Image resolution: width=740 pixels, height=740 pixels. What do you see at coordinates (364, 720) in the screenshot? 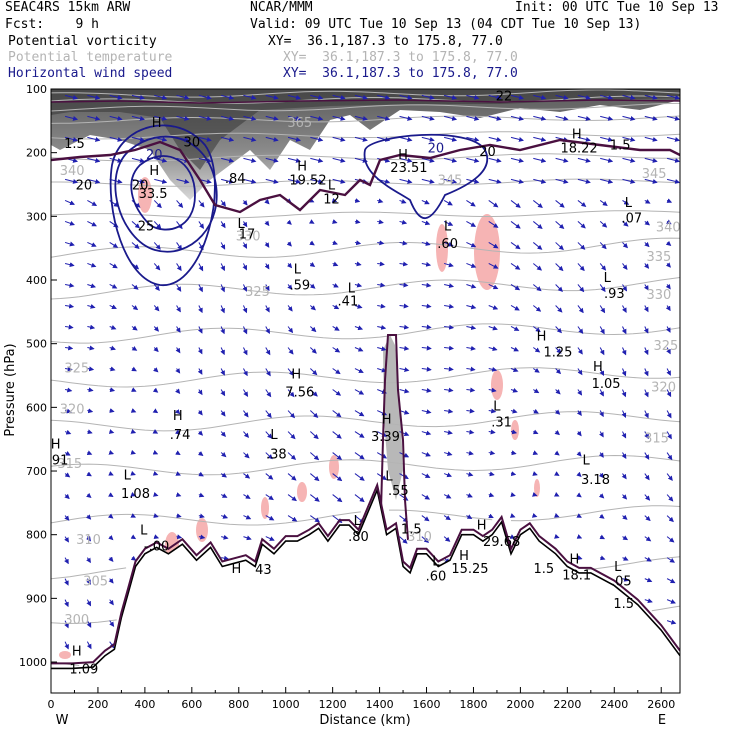
I see `x-axis-title: Distance (km)` at bounding box center [364, 720].